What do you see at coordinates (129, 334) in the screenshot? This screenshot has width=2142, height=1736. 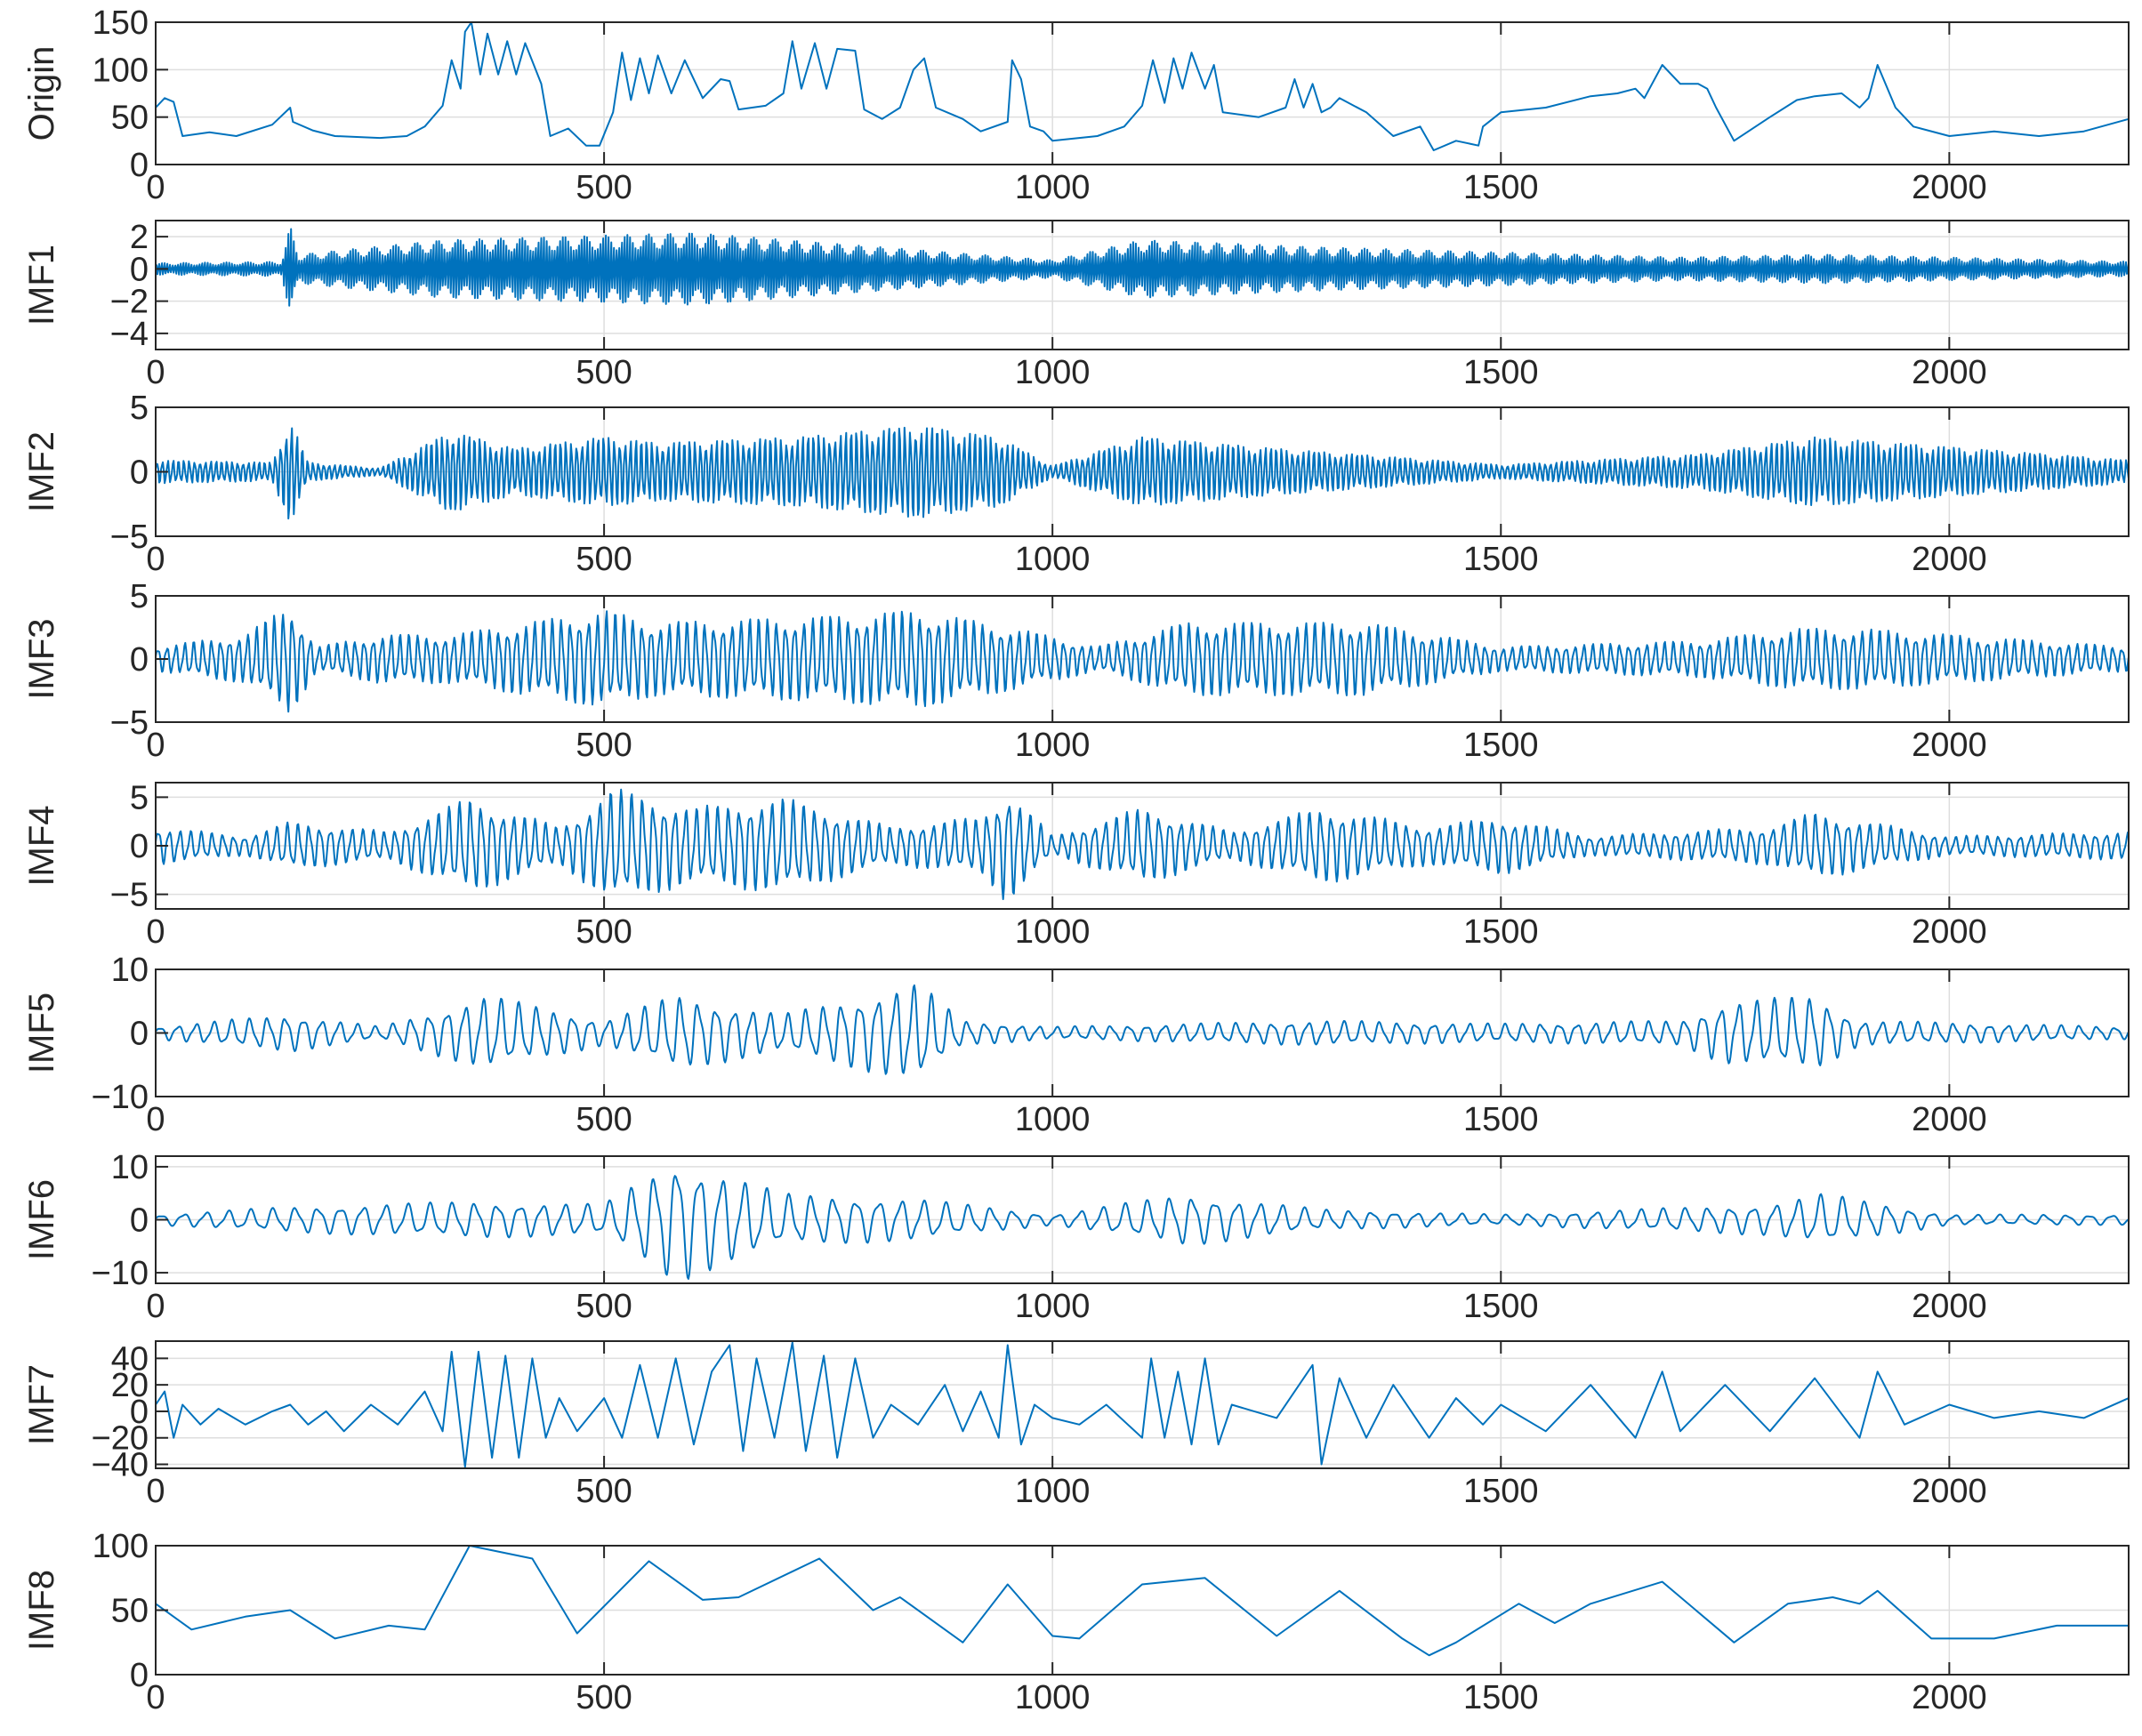 I see `y-tick-label: −4` at bounding box center [129, 334].